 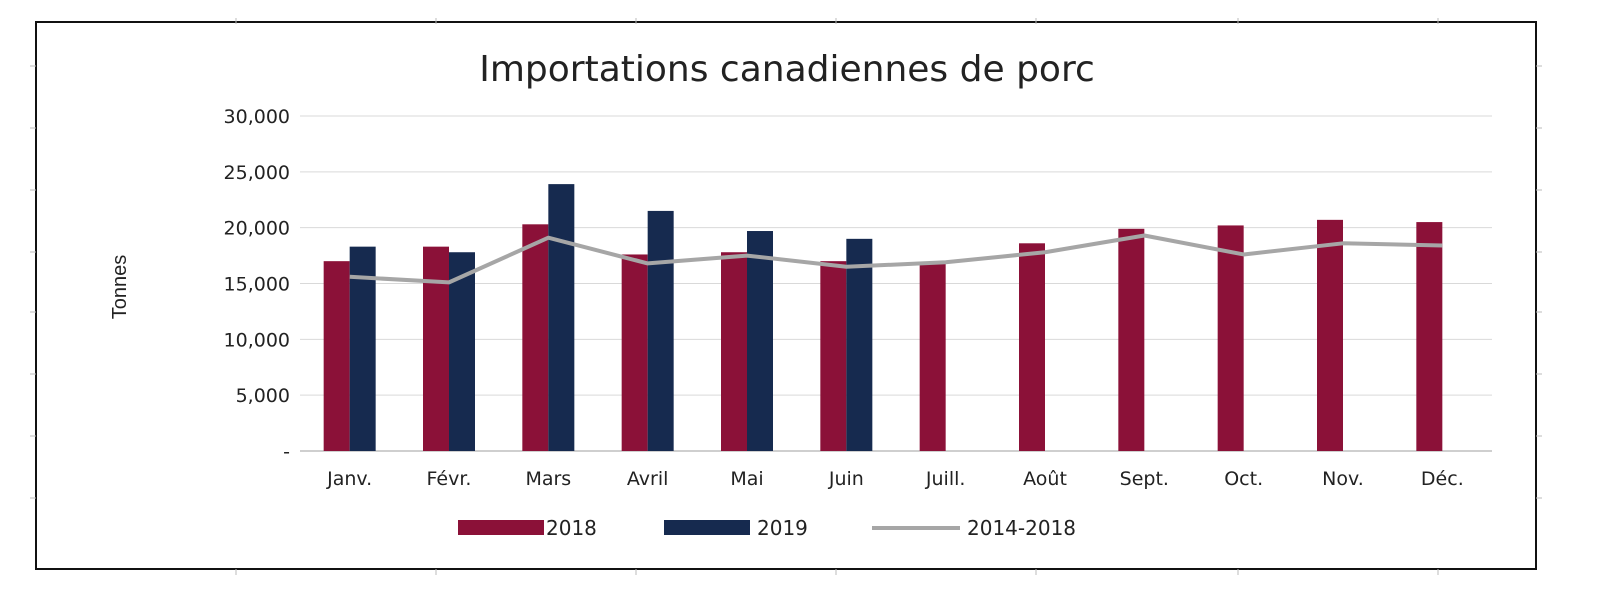 I want to click on line-series, so click(x=896, y=259).